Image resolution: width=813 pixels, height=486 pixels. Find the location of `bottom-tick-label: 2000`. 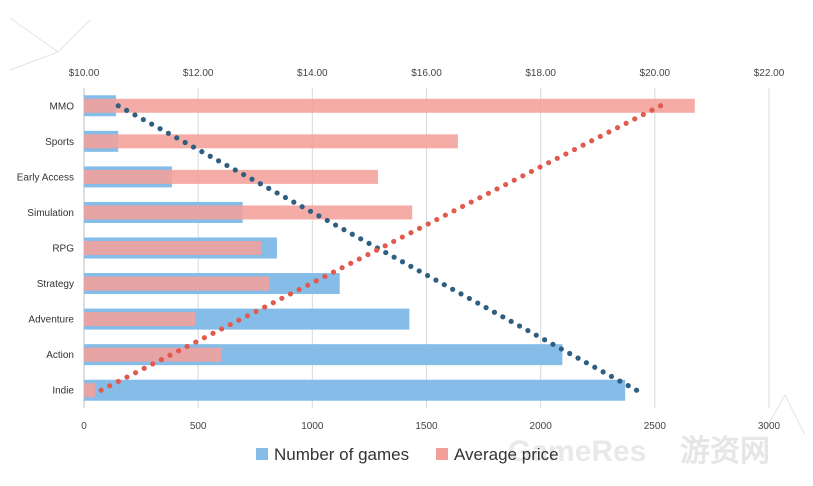

bottom-tick-label: 2000 is located at coordinates (541, 426).